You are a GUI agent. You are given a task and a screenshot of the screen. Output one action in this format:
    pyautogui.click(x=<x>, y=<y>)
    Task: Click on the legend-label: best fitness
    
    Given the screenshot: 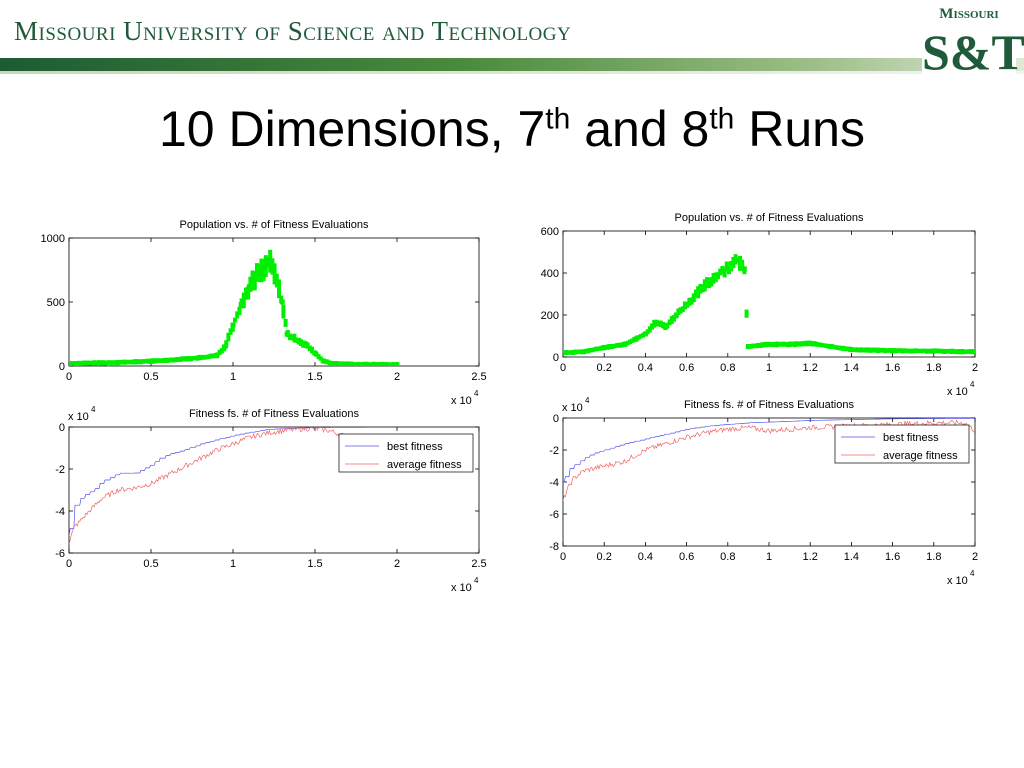 What is the action you would take?
    pyautogui.click(x=911, y=438)
    